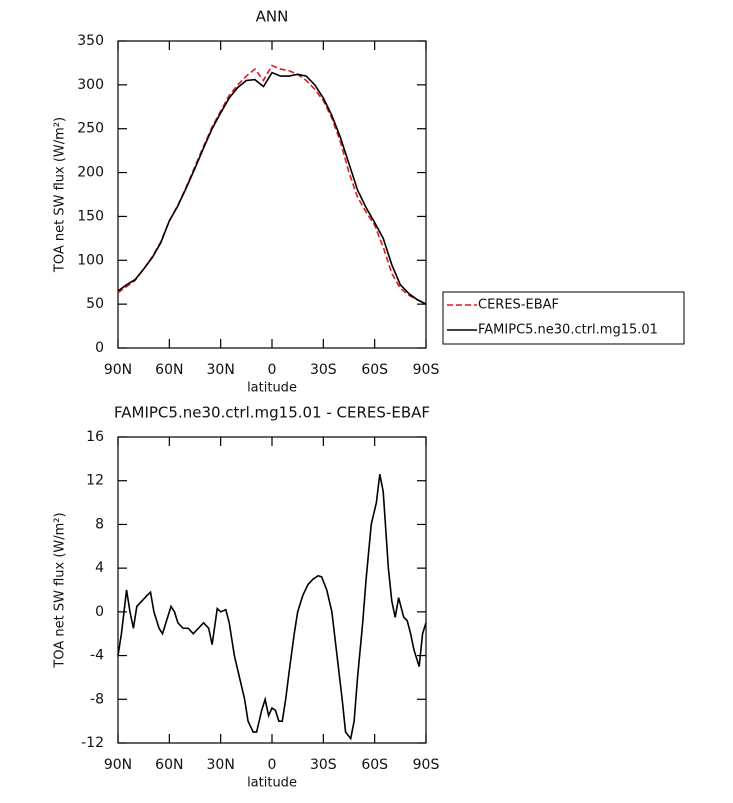 This screenshot has height=803, width=733. What do you see at coordinates (99, 568) in the screenshot?
I see `y-tick-label: 4` at bounding box center [99, 568].